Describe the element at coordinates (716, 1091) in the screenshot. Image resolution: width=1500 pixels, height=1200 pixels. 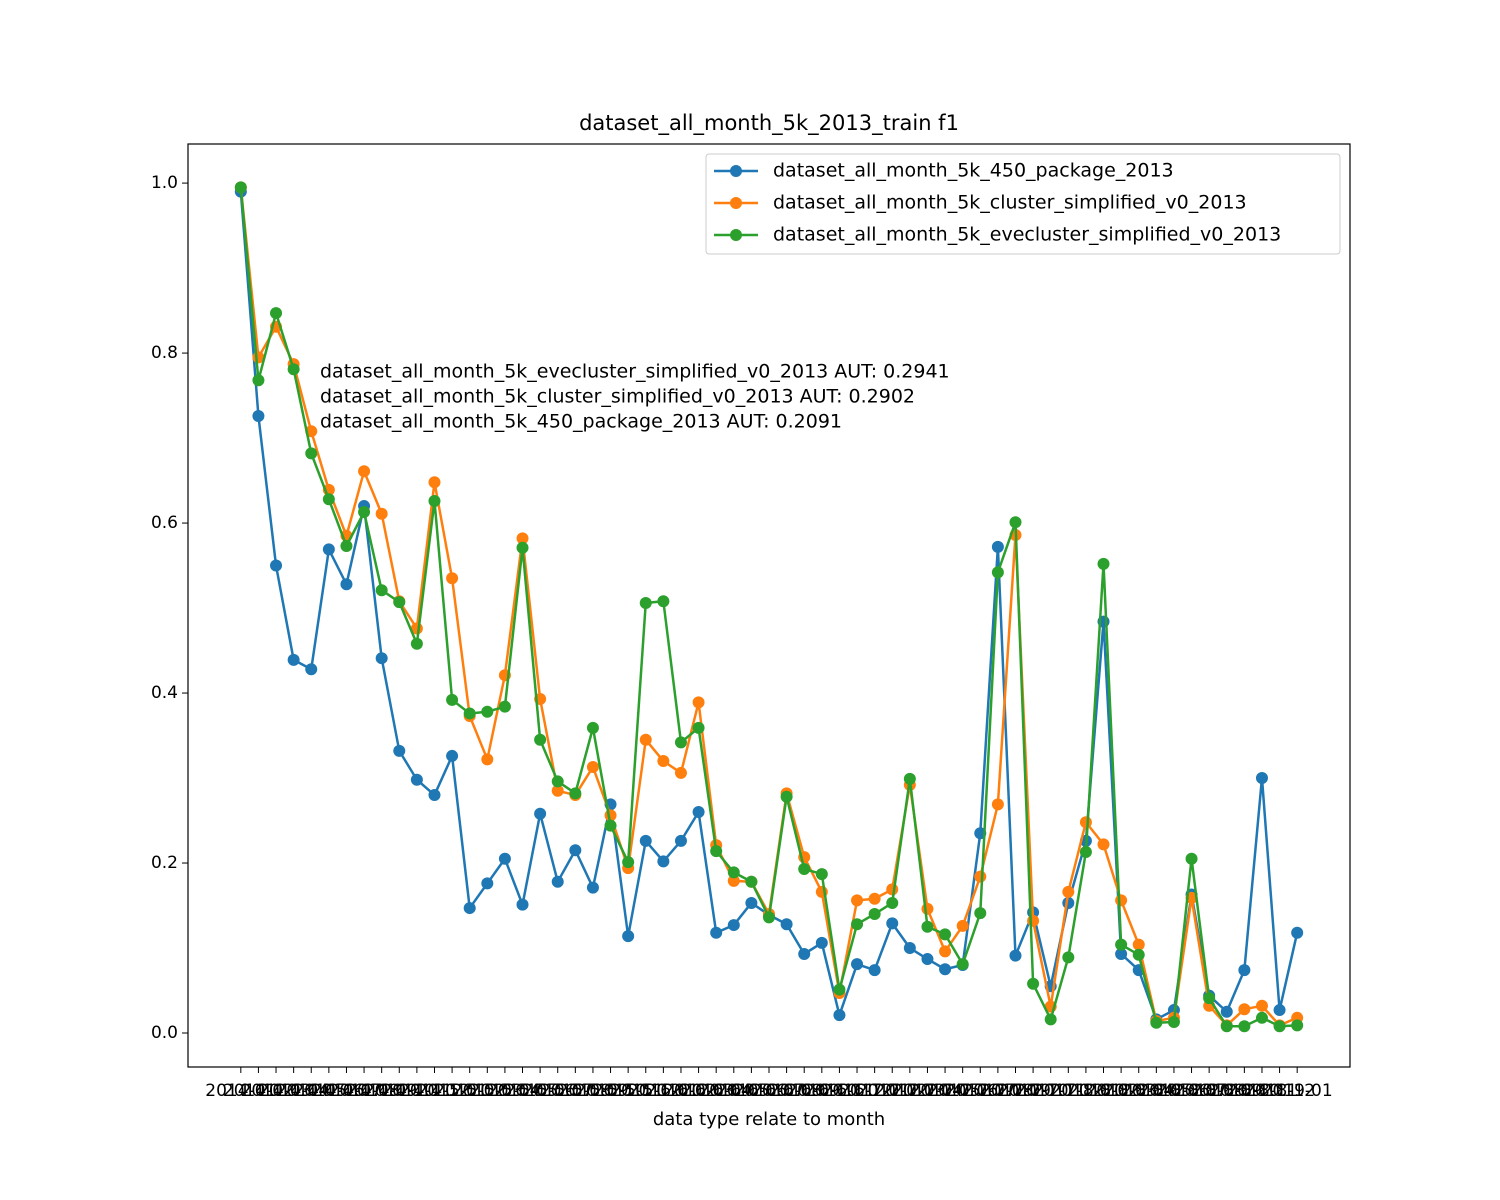
I see `x-tick-label: 2016-04` at that location.